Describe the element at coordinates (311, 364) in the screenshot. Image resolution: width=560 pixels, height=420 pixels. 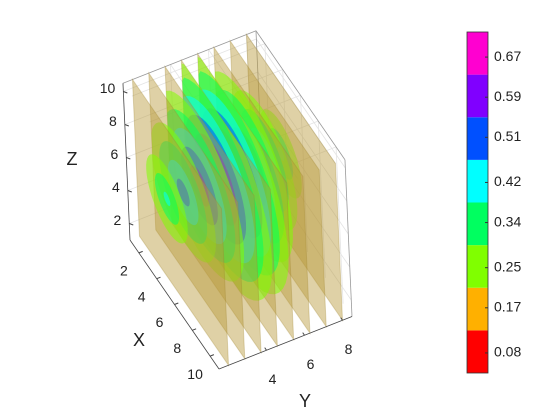
I see `y-tick-label: 6` at that location.